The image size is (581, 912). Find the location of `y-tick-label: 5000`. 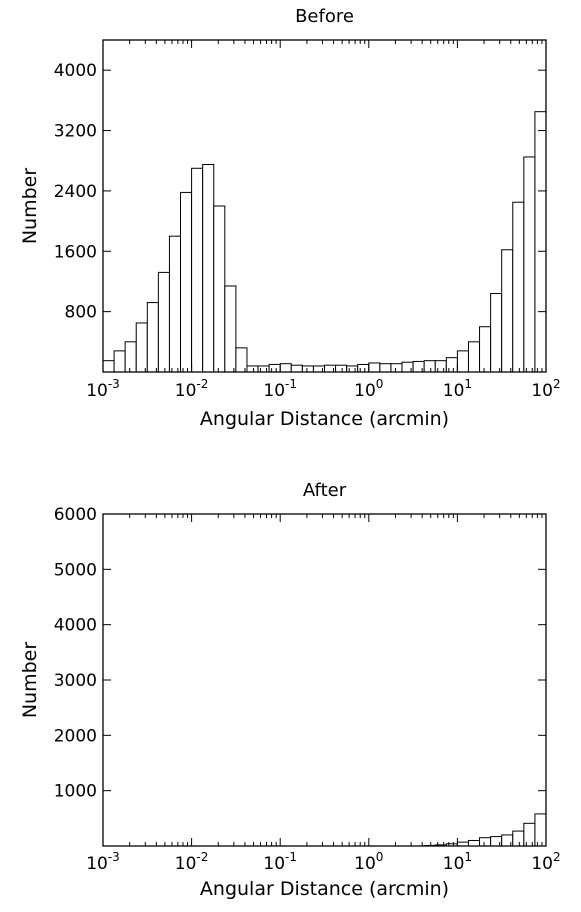

y-tick-label: 5000 is located at coordinates (75, 570).